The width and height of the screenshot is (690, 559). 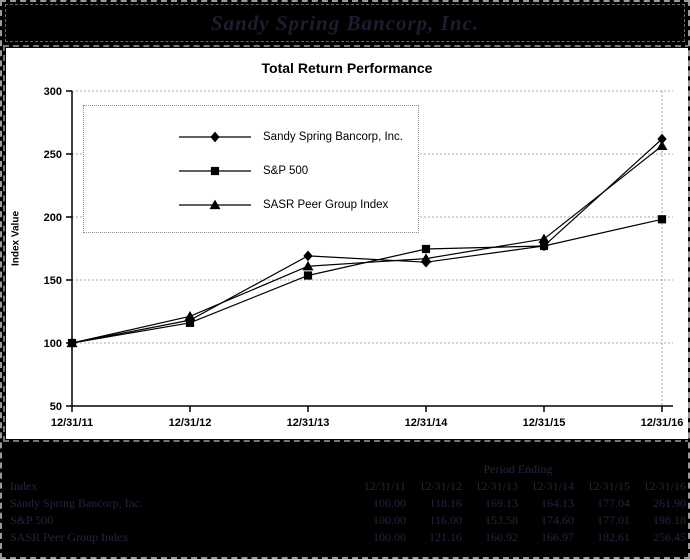 I want to click on header-band: Sandy Spring Bancorp, Inc., so click(x=345, y=23).